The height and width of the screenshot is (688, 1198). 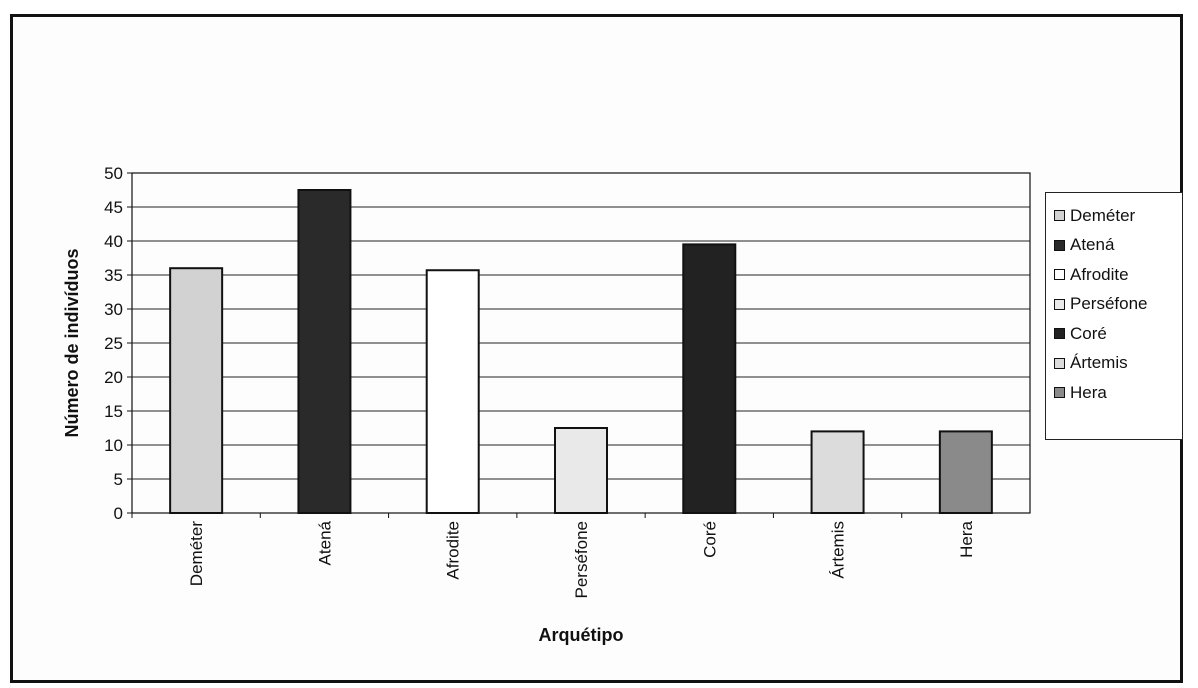 I want to click on legend-label: Hera, so click(x=1088, y=392).